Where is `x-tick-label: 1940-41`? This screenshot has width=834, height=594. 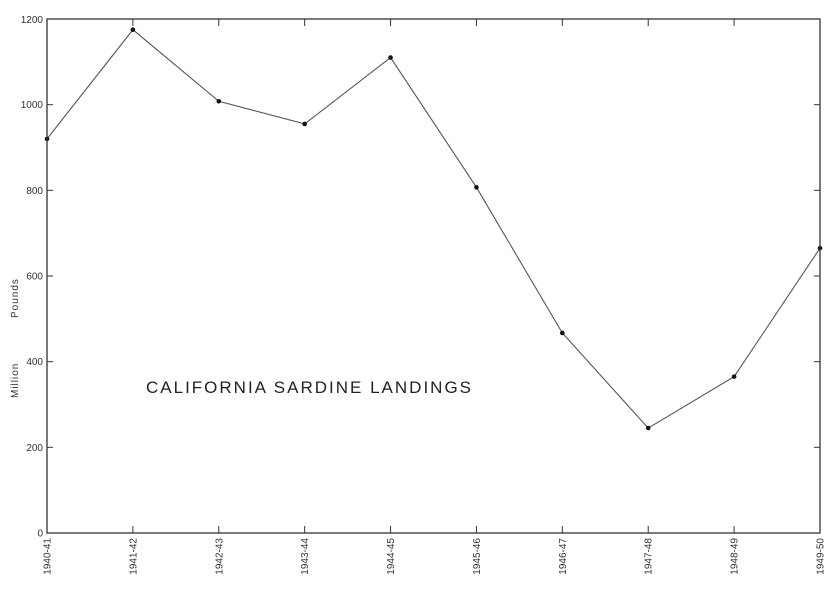
x-tick-label: 1940-41 is located at coordinates (48, 556).